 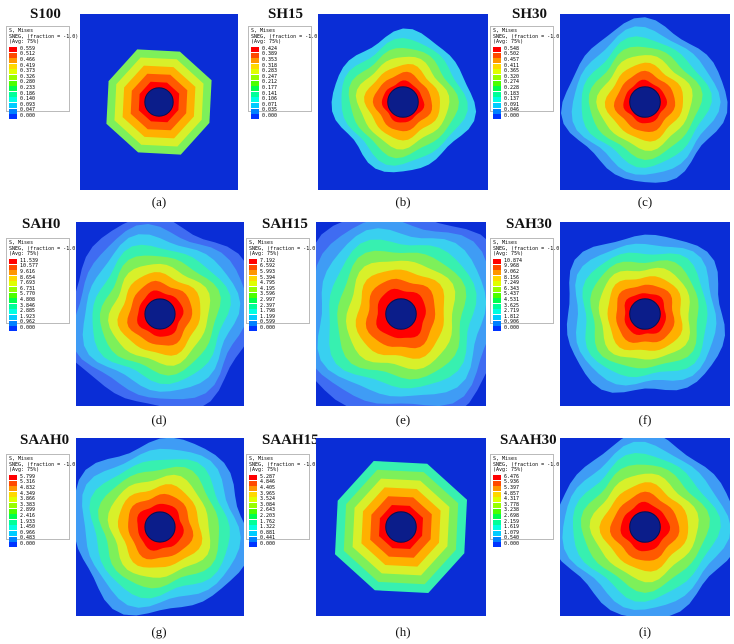 What do you see at coordinates (512, 76) in the screenshot?
I see `legend-value: 0.320` at bounding box center [512, 76].